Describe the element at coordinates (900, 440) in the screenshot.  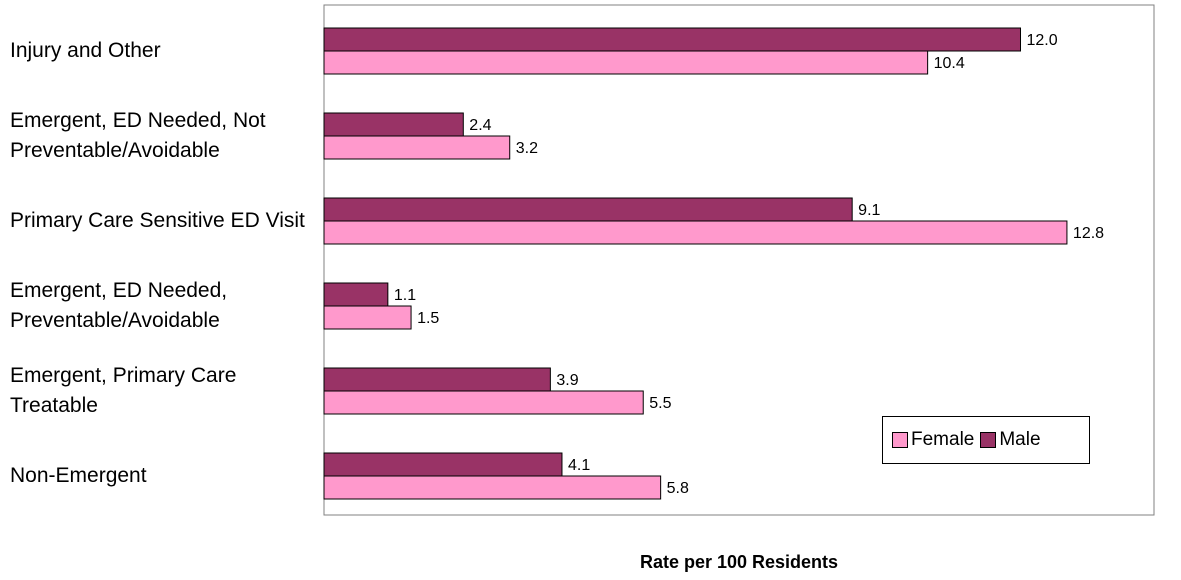
I see `legend-swatch-female` at that location.